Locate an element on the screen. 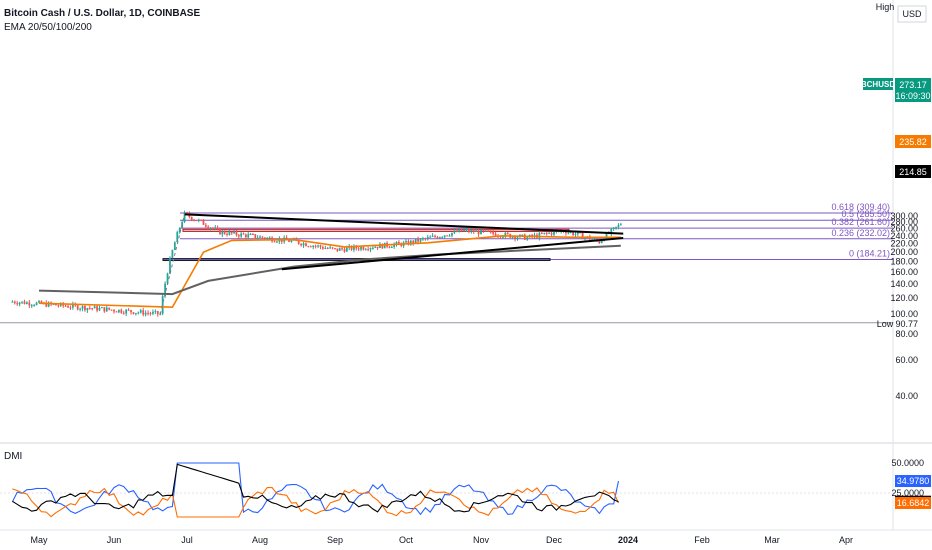 This screenshot has width=932, height=550. time-tick: Feb is located at coordinates (702, 540).